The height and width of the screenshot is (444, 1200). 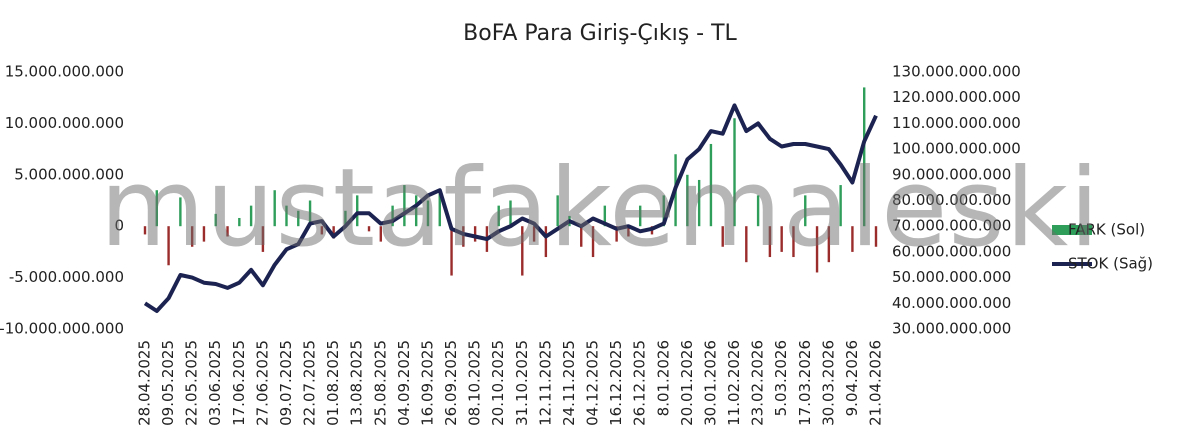 What do you see at coordinates (215, 383) in the screenshot?
I see `x-tick-label: 03.06.2025` at bounding box center [215, 383].